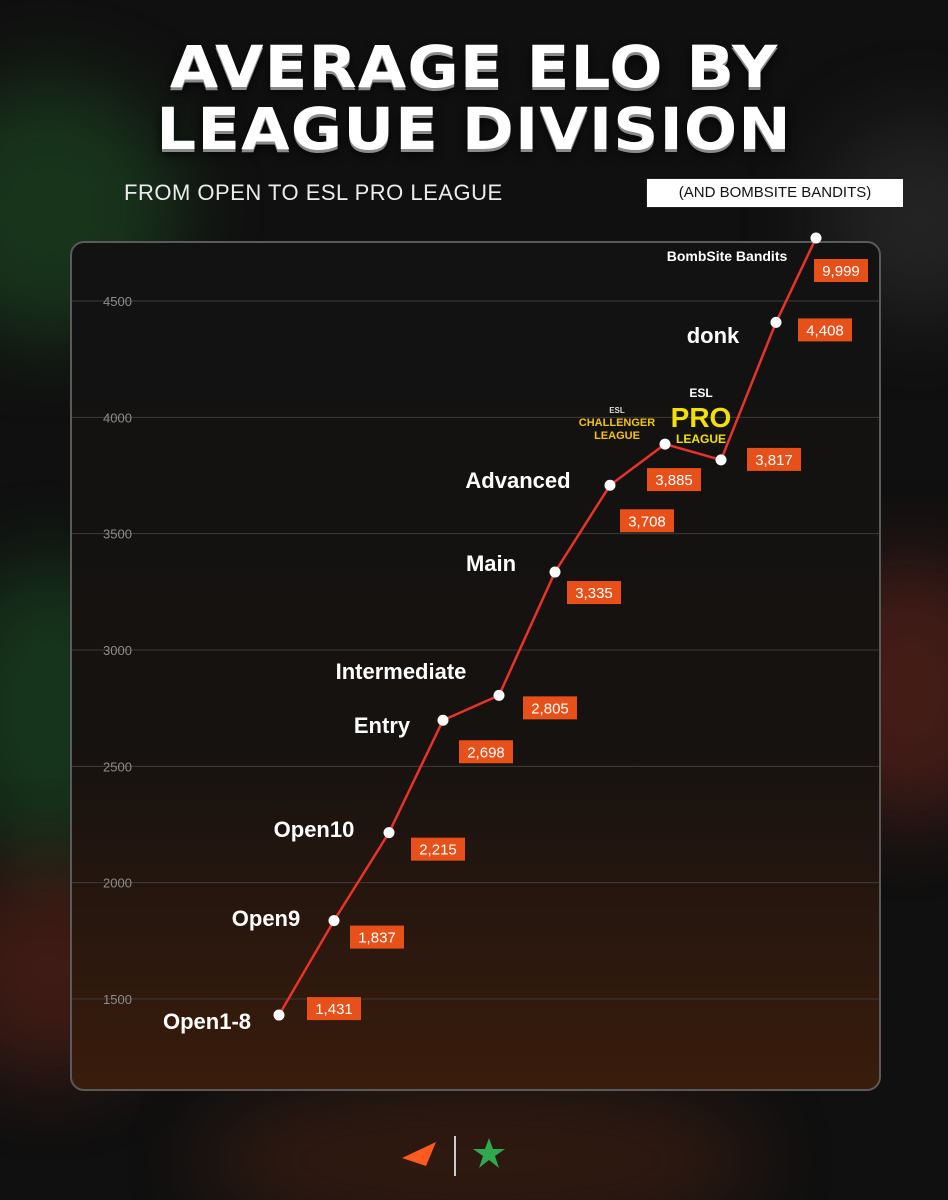 The height and width of the screenshot is (1200, 948). What do you see at coordinates (266, 918) in the screenshot?
I see `point-label: Open9` at bounding box center [266, 918].